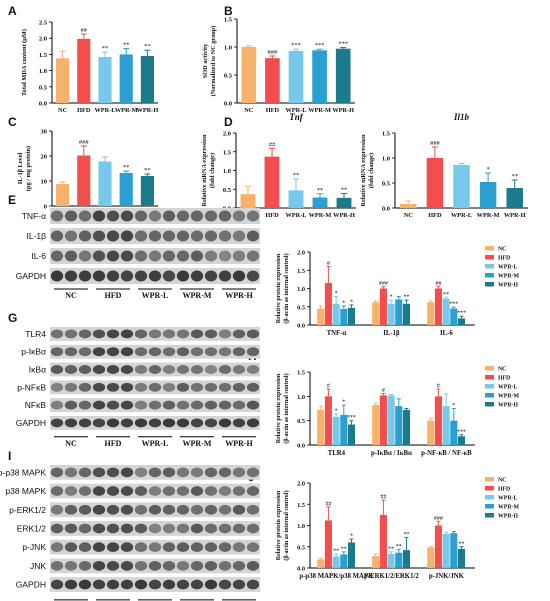 This screenshot has width=550, height=601. Describe the element at coordinates (204, 170) in the screenshot. I see `y-axis-label: Relative mRNA expression` at that location.